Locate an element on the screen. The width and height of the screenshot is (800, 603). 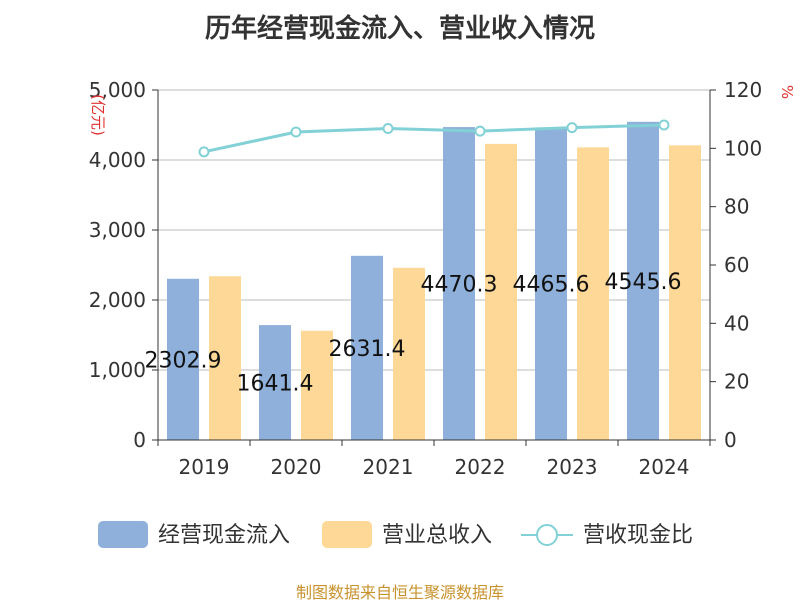
x-tick-label: 2020 is located at coordinates (296, 467).